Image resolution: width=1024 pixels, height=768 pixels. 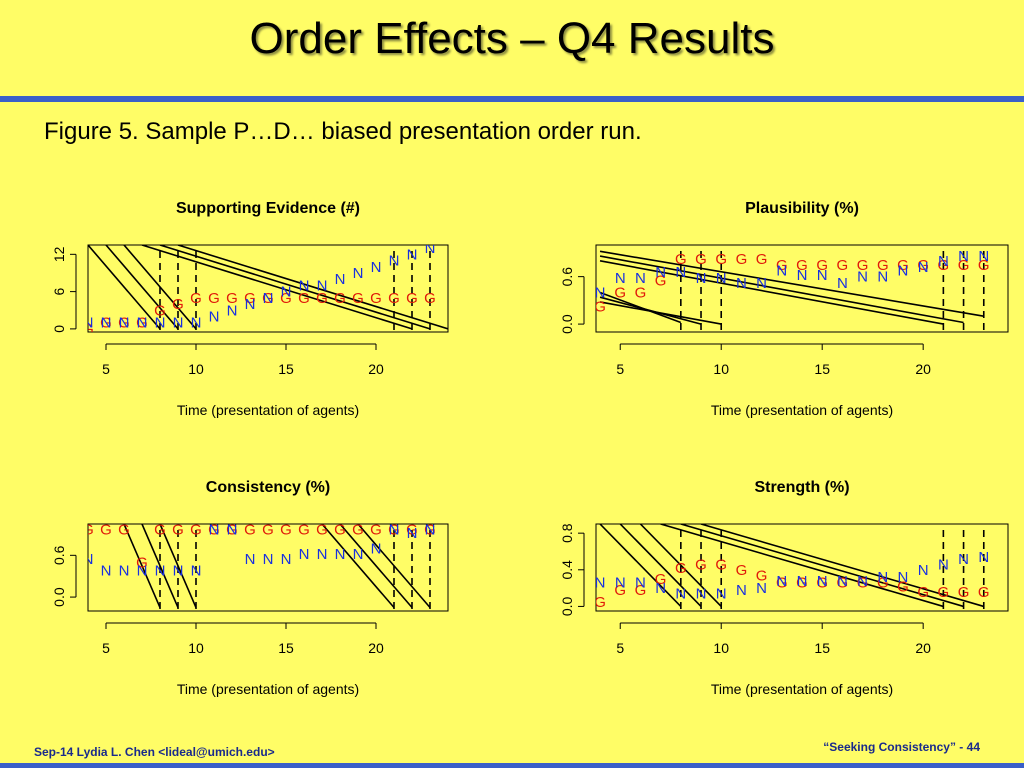 What do you see at coordinates (59, 254) in the screenshot?
I see `y-tick-label: 12` at bounding box center [59, 254].